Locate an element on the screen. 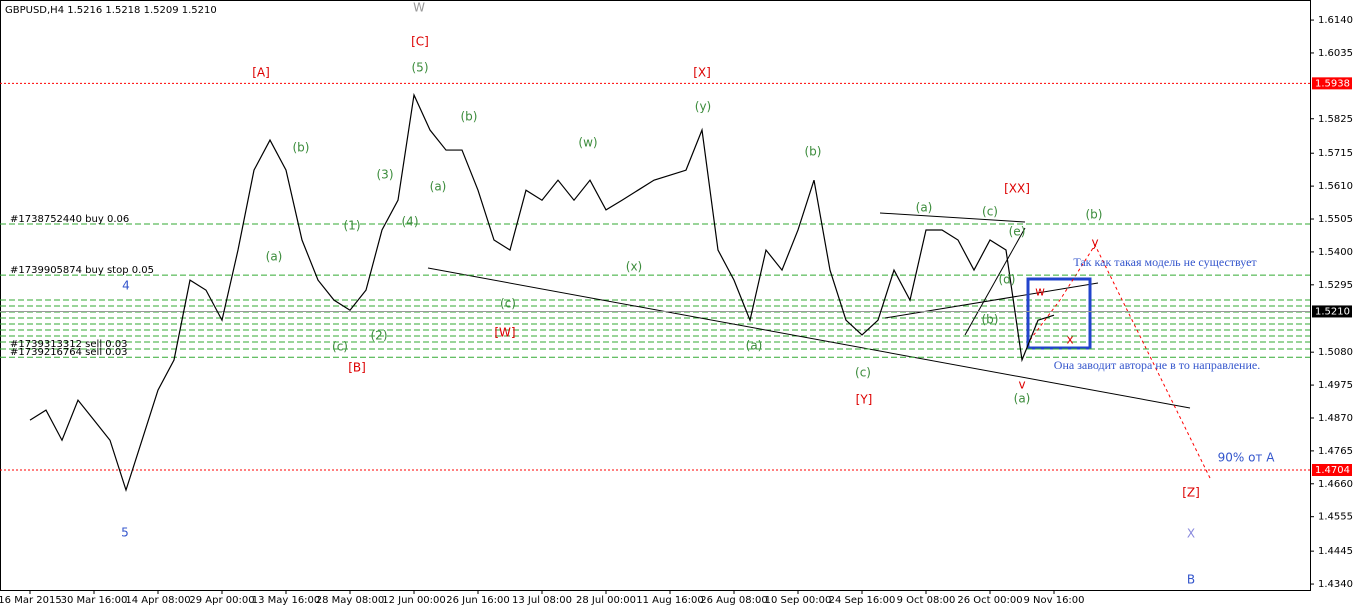  x-tick-label: 24 Sep 16:00 is located at coordinates (862, 600).